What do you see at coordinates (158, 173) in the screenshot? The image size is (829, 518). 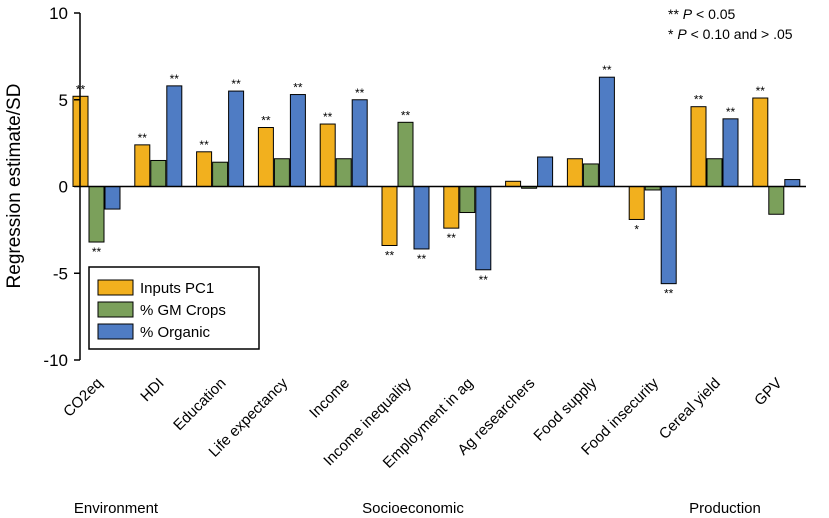 I see `bar--gm-crops-hdi` at bounding box center [158, 173].